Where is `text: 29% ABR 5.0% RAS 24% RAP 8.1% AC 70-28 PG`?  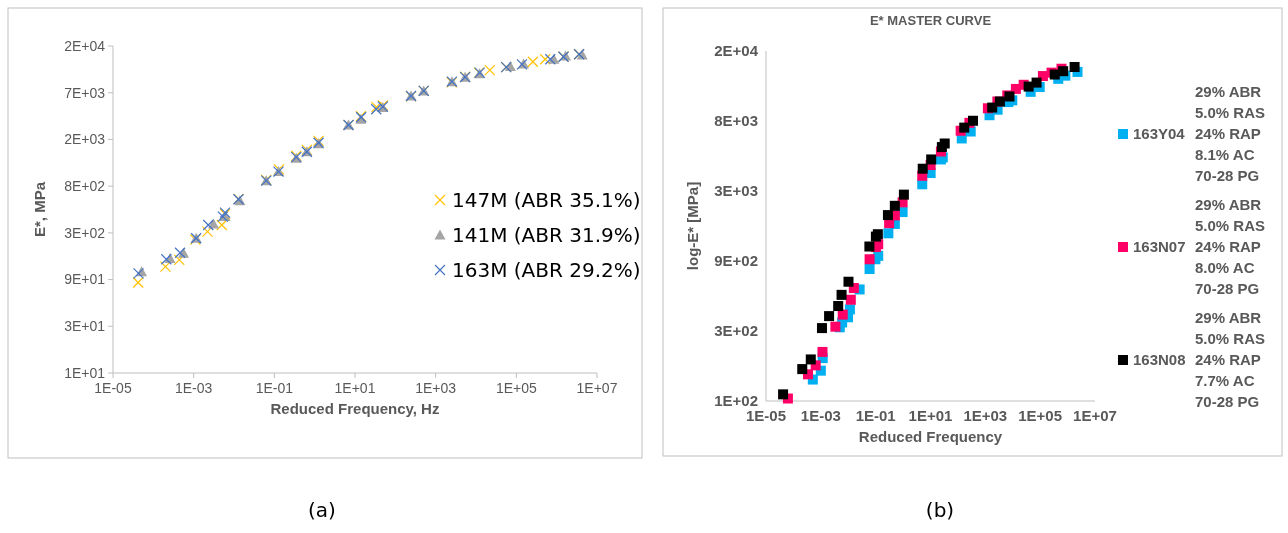
text: 29% ABR 5.0% RAS 24% RAP 8.1% AC 70-28 PG is located at coordinates (1230, 133).